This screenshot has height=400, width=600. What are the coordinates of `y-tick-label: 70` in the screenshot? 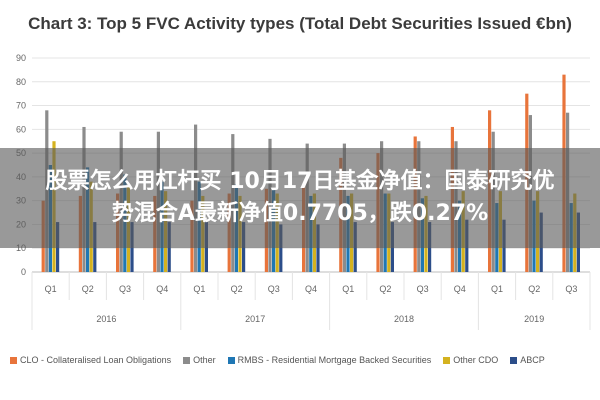 It's located at (21, 106).